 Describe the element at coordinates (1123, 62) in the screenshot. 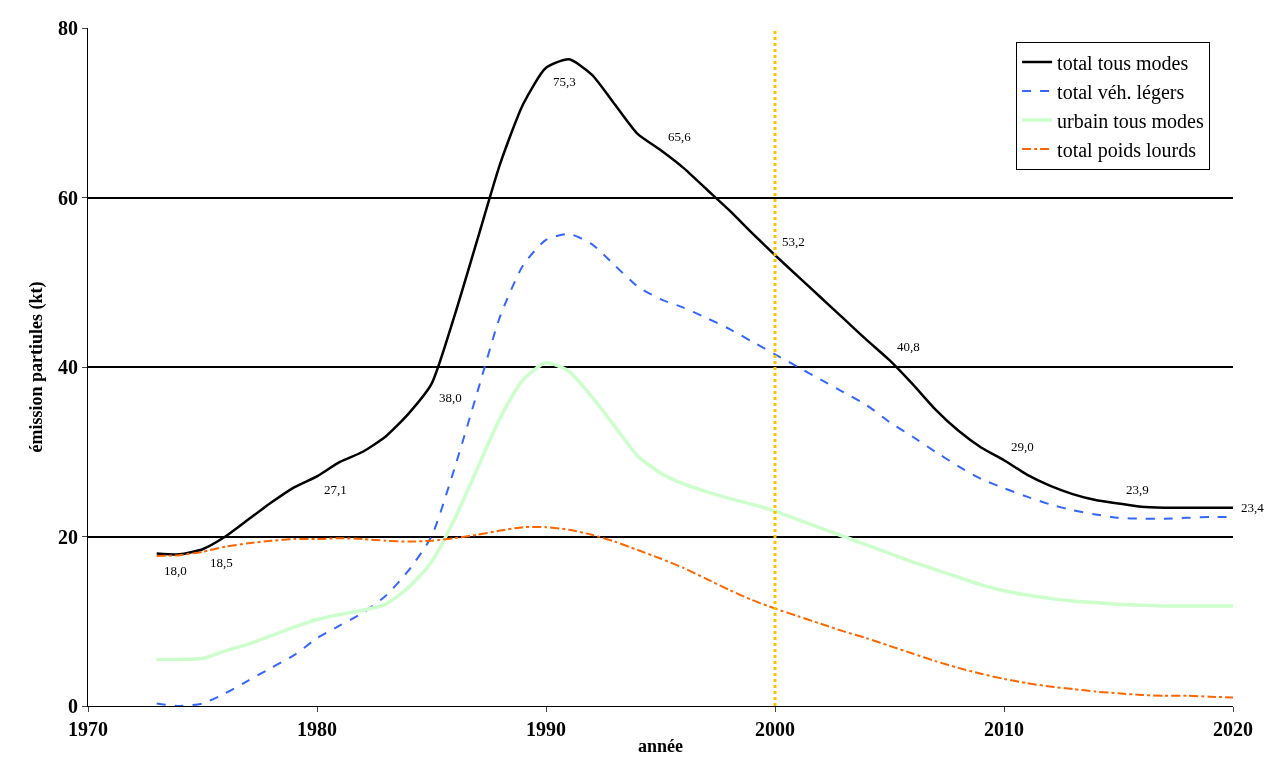

I see `legend-label: total tous modes` at that location.